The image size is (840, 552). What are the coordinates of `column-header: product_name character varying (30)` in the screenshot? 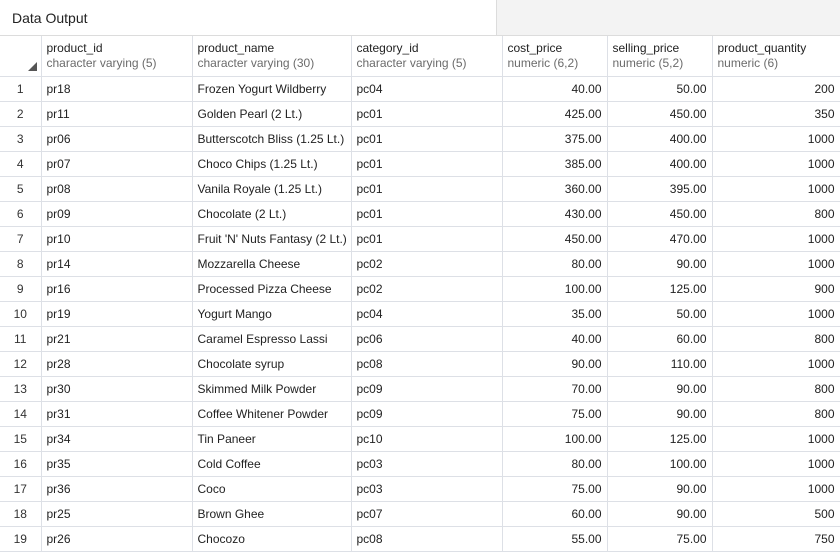 It's located at (272, 56).